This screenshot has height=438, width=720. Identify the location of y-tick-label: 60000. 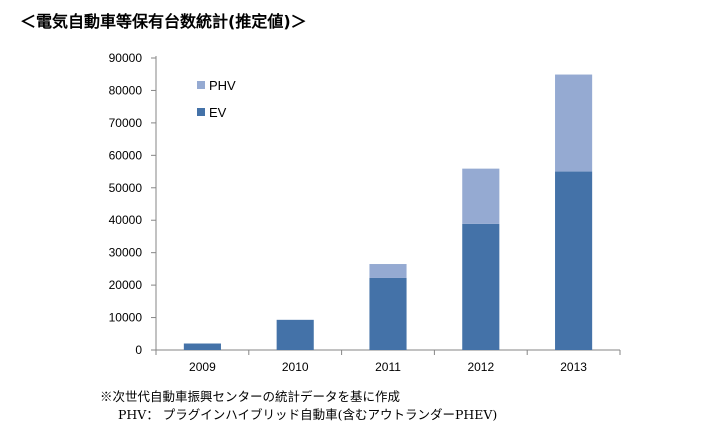
(126, 155).